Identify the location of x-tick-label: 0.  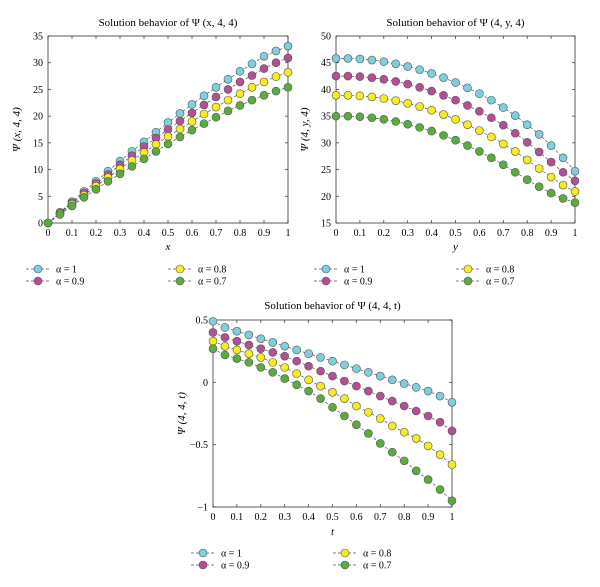
(336, 233).